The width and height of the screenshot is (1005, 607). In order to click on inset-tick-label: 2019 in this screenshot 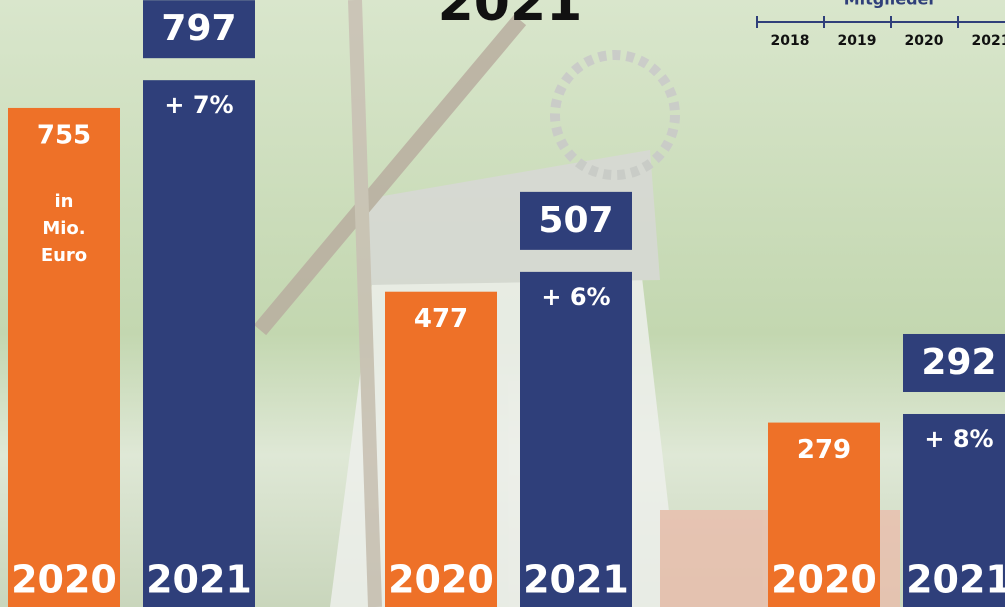, I will do `click(857, 41)`.